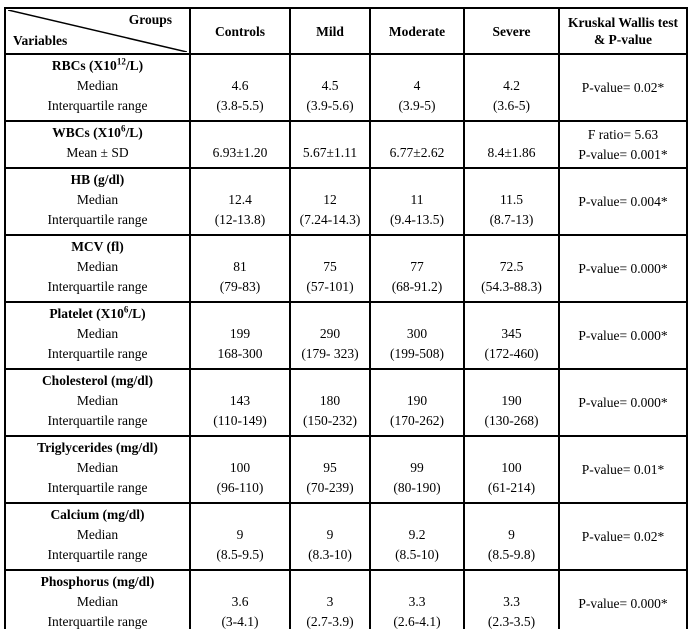 The width and height of the screenshot is (694, 629). I want to click on variable-name: RBCs (X1012/L), so click(97, 66).